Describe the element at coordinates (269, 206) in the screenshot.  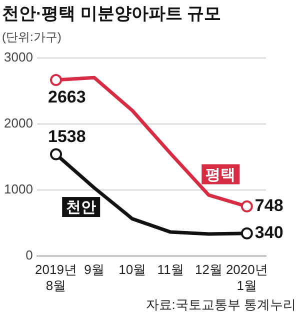
I see `data-label: 748` at that location.